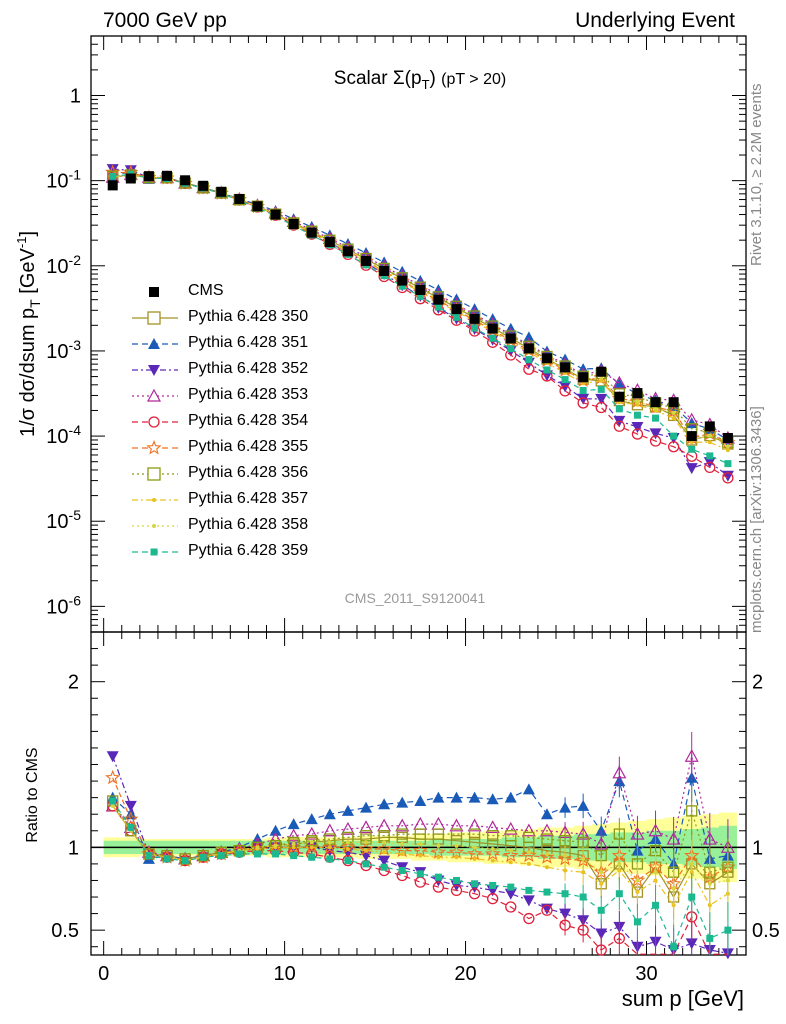 Image resolution: width=786 pixels, height=1024 pixels. What do you see at coordinates (73, 848) in the screenshot?
I see `ratio-y-tick-label: 1` at bounding box center [73, 848].